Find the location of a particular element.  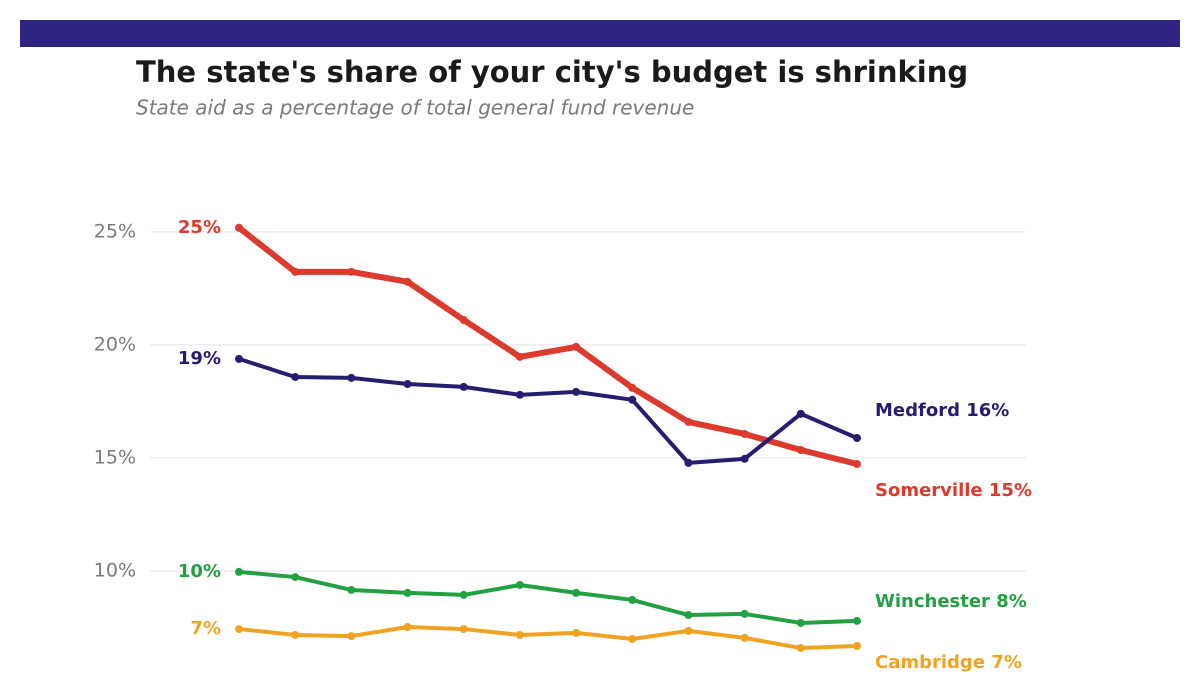

legend-name: Medford is located at coordinates (917, 410).